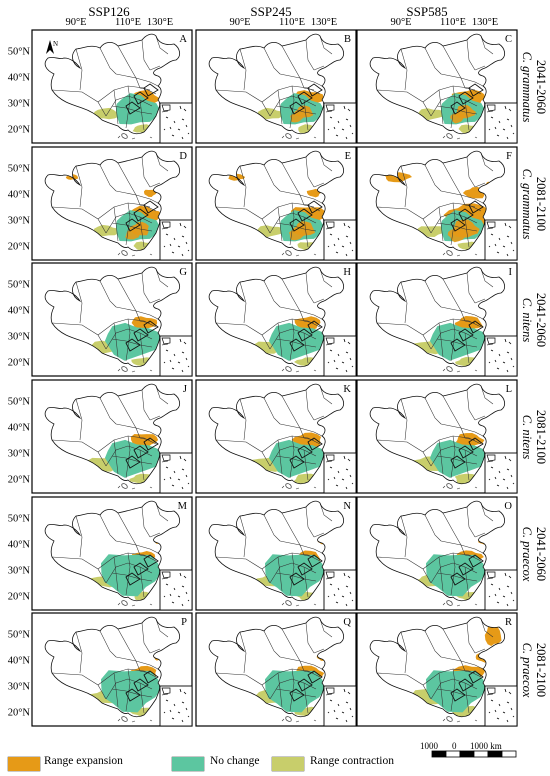 The image size is (550, 776). I want to click on scale-label-right: 1000 km, so click(486, 746).